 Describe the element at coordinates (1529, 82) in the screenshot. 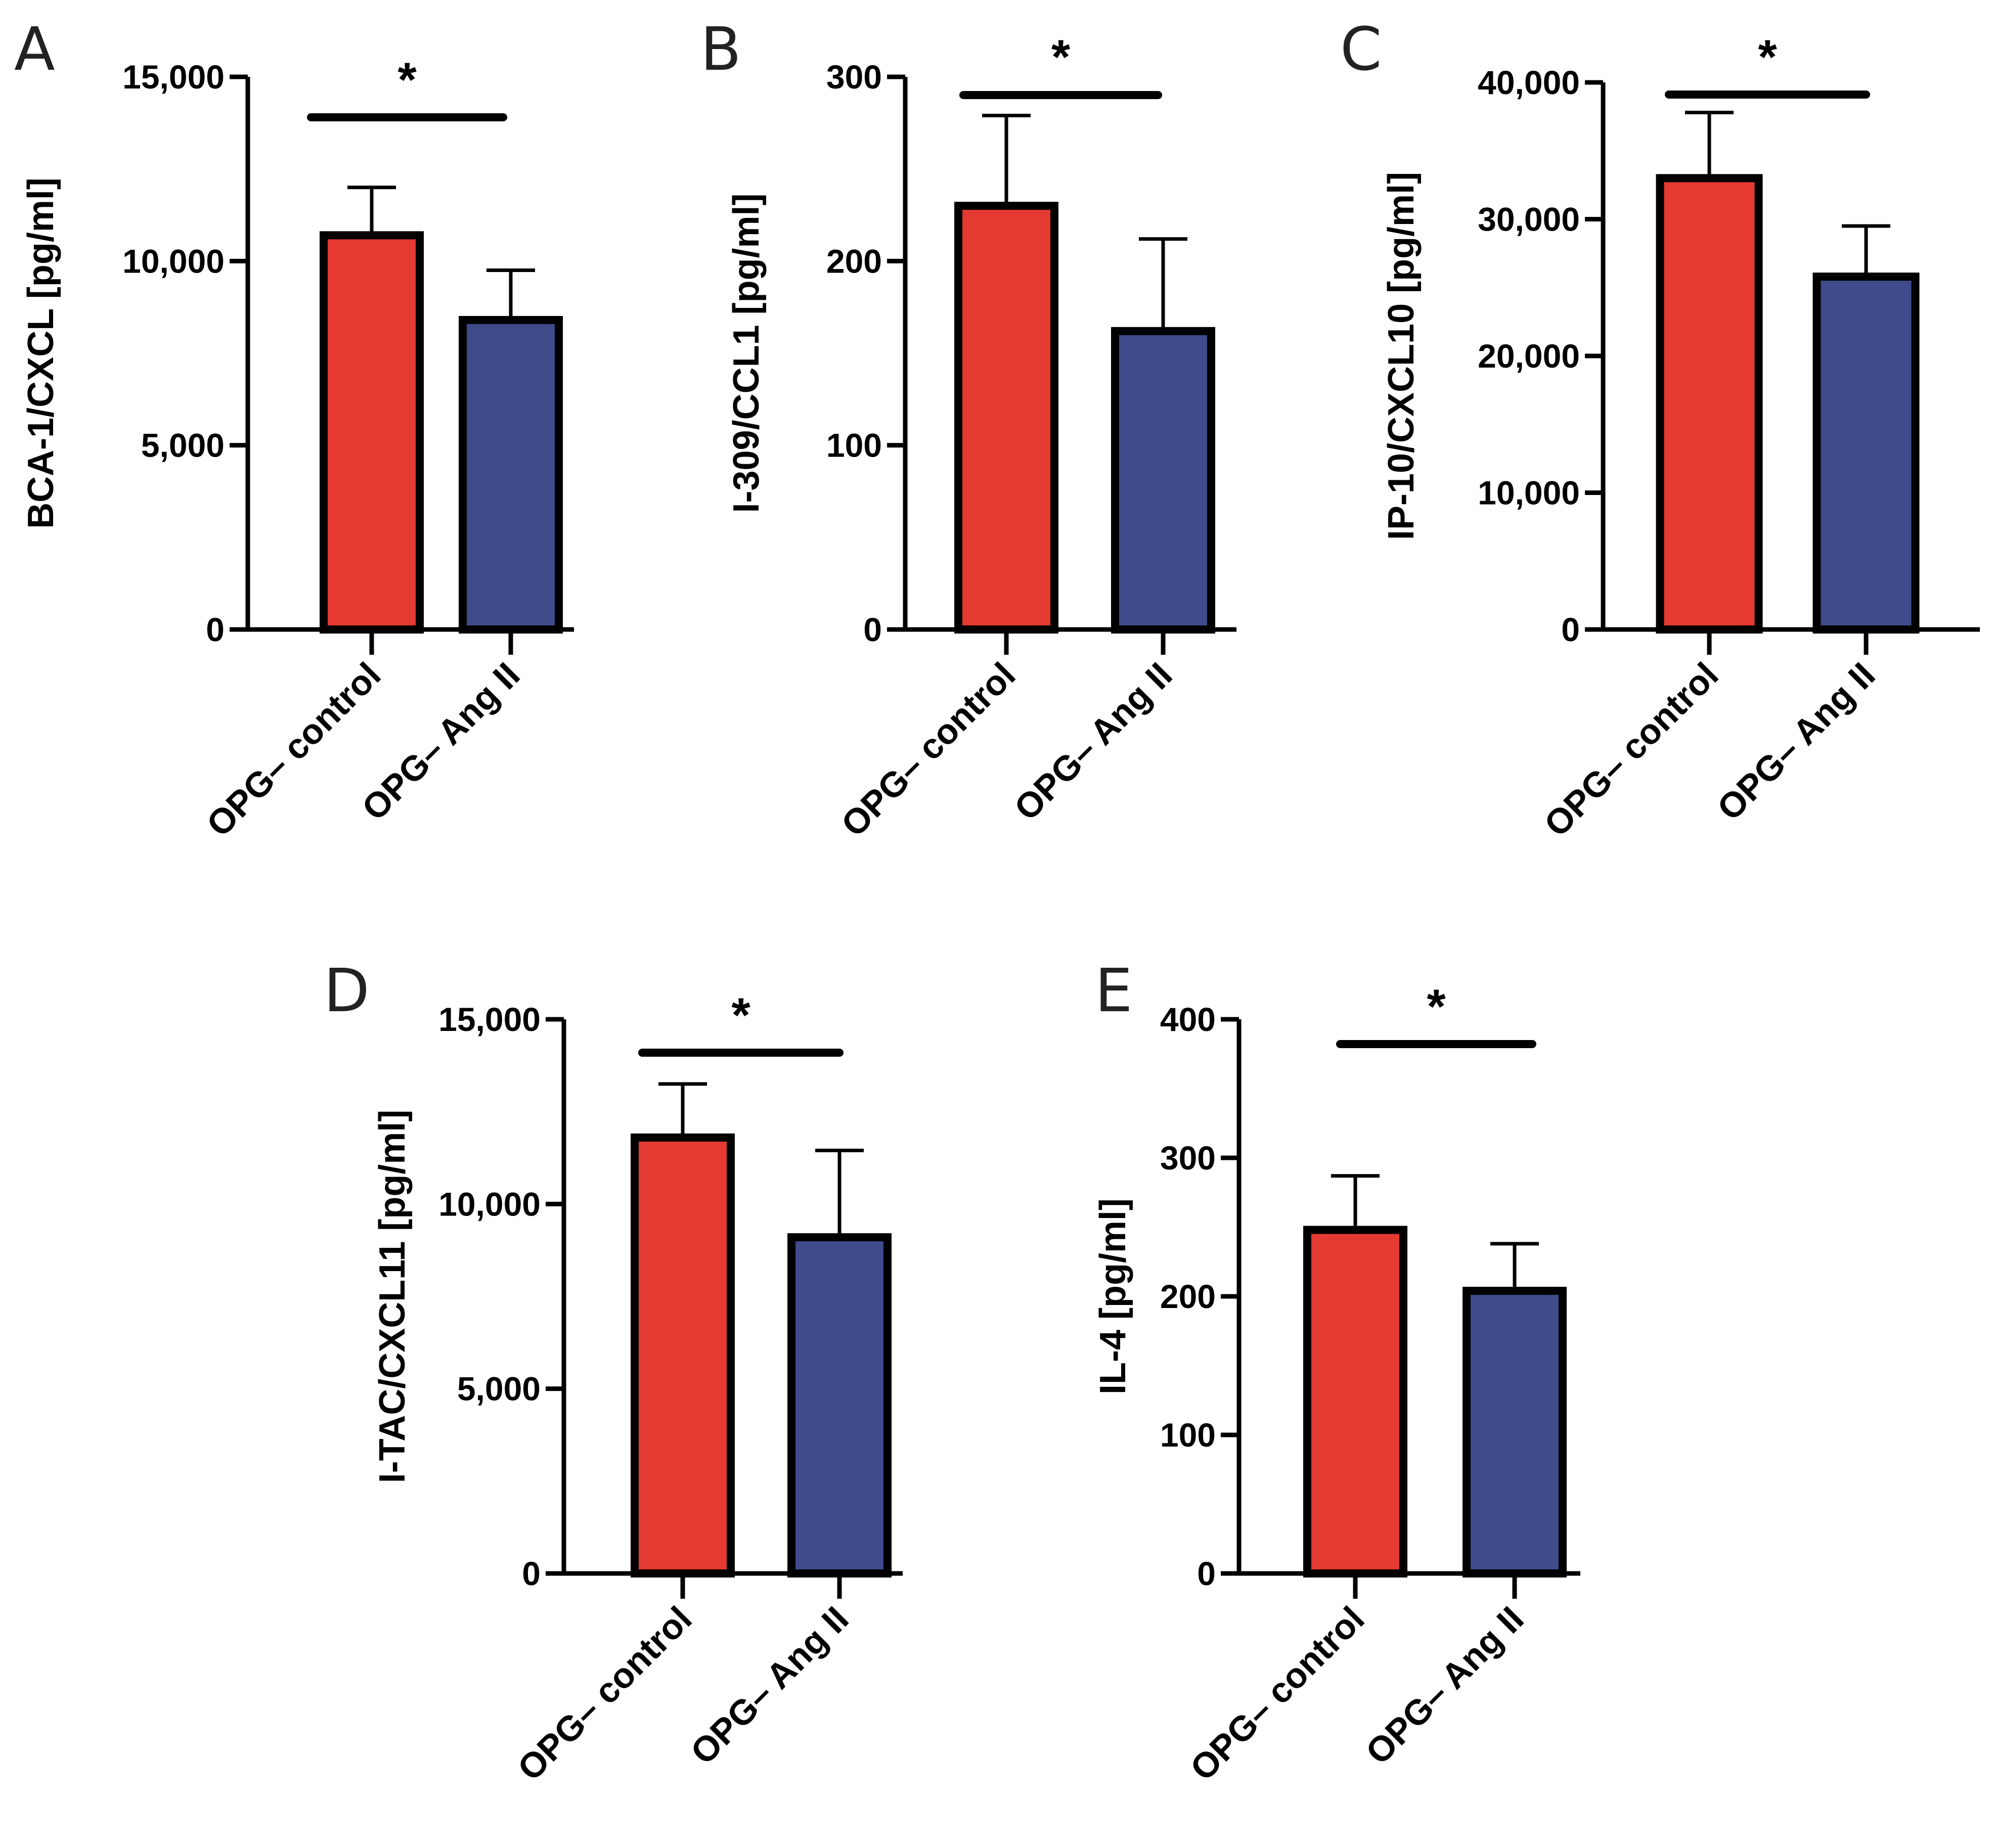

I see `y-tick-label: 40,000` at that location.